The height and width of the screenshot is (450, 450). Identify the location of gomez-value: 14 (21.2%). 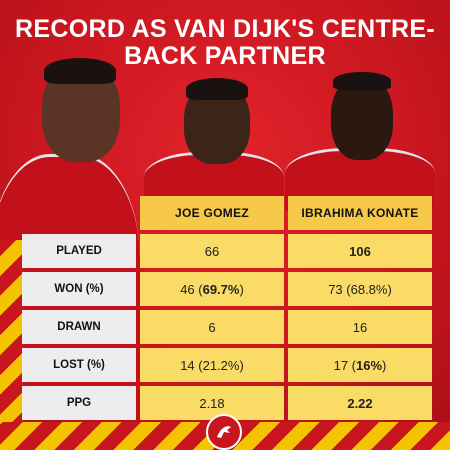
(212, 365).